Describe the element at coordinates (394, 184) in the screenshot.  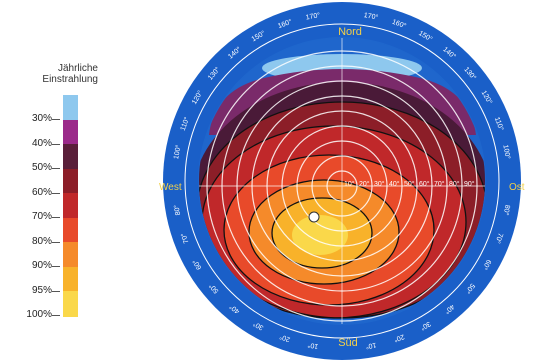
I see `elevation-label: 40°` at that location.